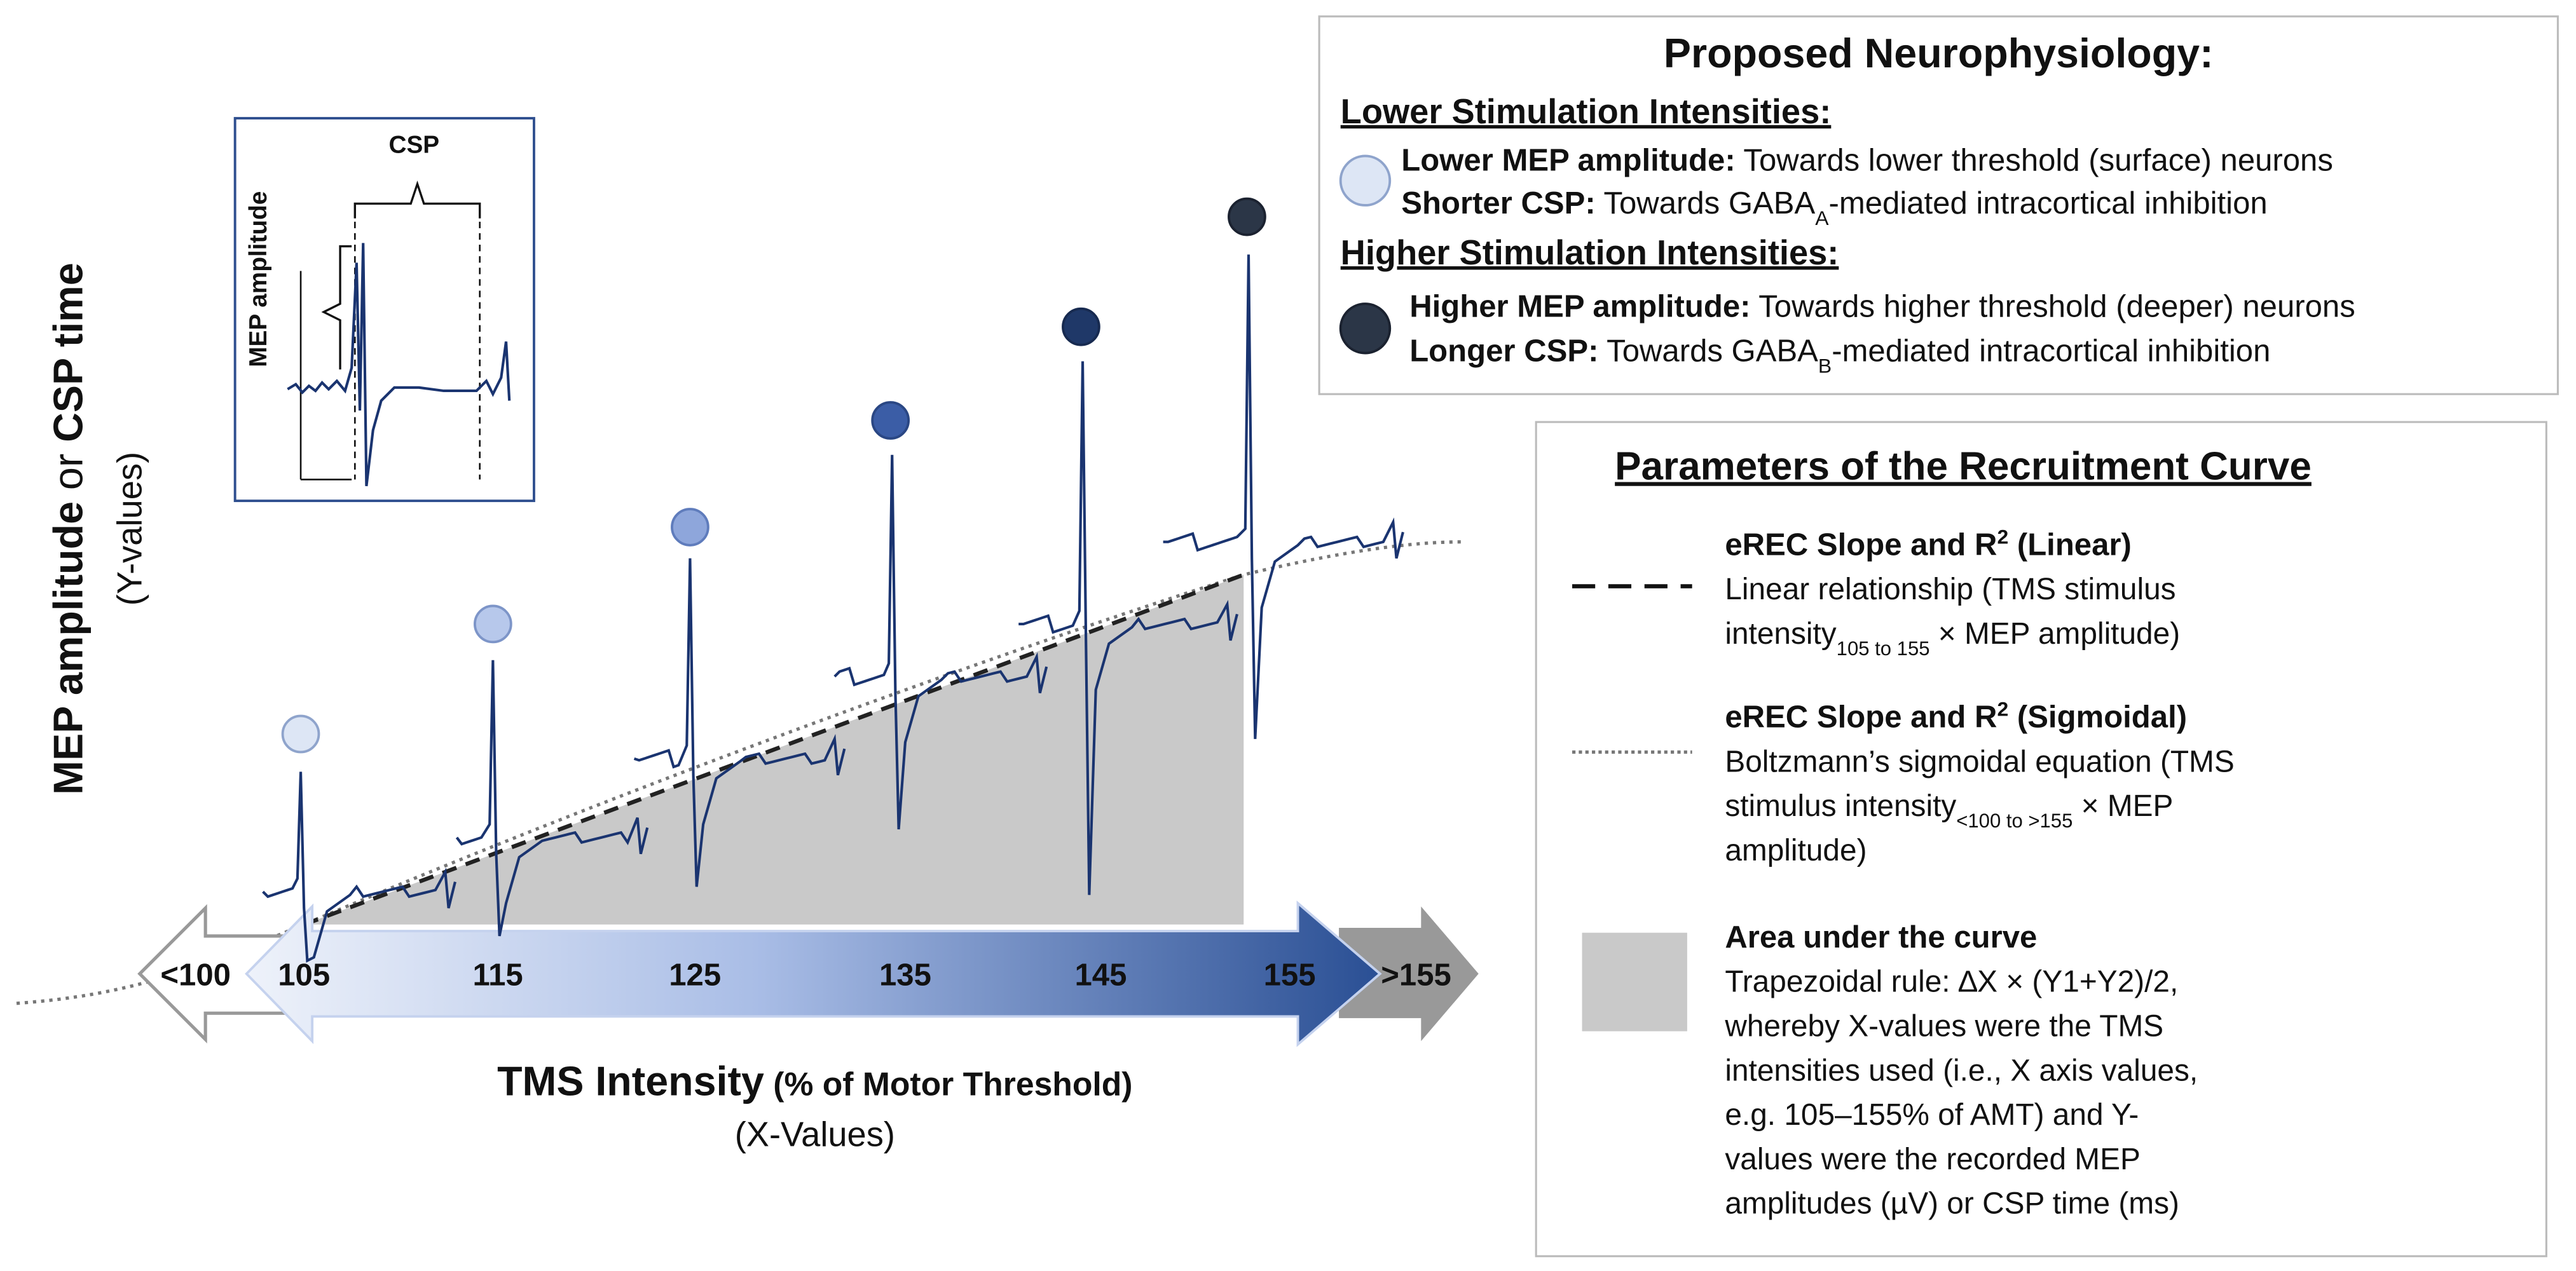 The height and width of the screenshot is (1271, 2576). Describe the element at coordinates (905, 975) in the screenshot. I see `x-tick-label: 135` at that location.